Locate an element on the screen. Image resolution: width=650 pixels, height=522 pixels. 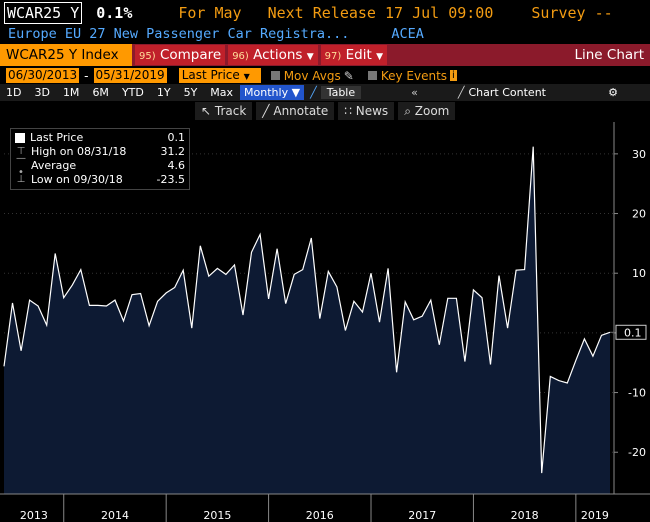
mov-avgs-checkbox is located at coordinates (275, 75).